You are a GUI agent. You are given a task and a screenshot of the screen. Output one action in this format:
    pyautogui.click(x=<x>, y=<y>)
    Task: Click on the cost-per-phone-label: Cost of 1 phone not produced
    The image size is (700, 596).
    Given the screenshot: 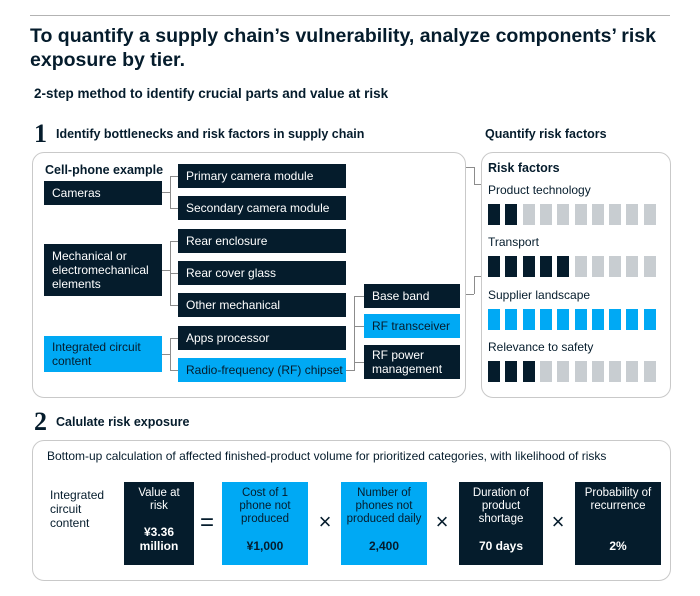 What is the action you would take?
    pyautogui.click(x=265, y=506)
    